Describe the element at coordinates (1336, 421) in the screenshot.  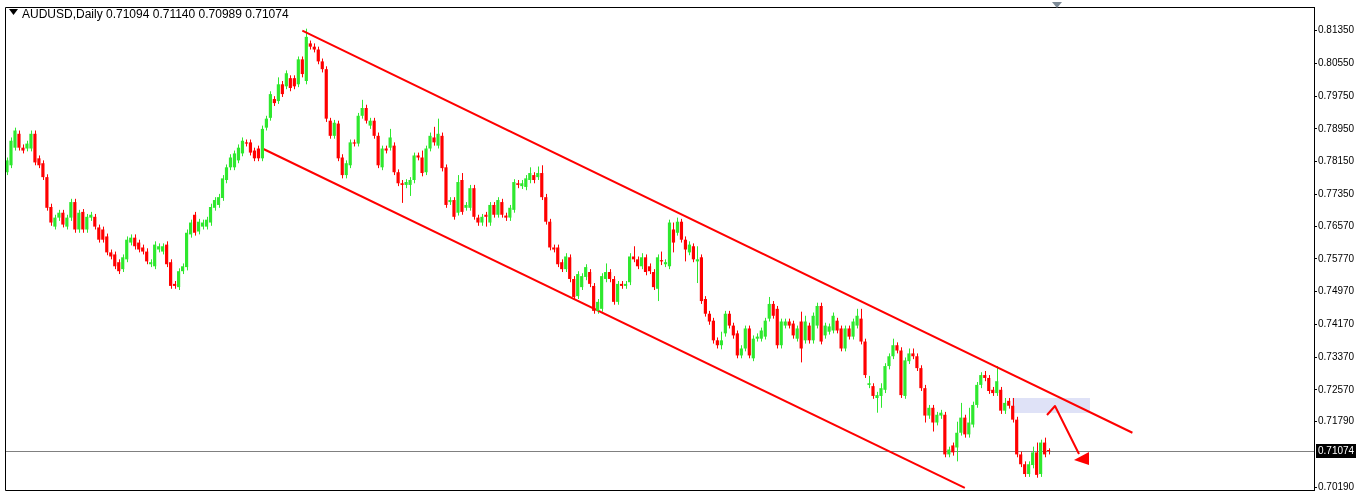
I see `y-tick-label: 0.71790` at that location.